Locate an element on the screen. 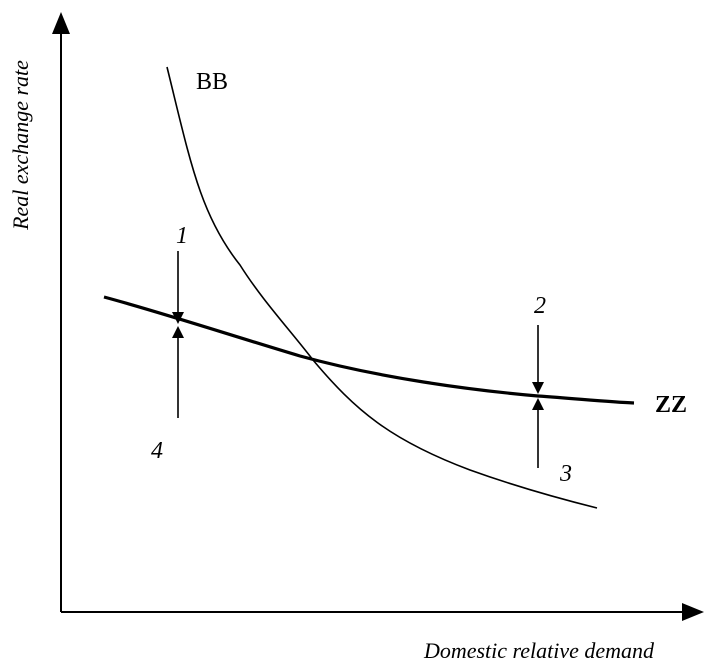  zz-curve-label: ZZ is located at coordinates (671, 405).